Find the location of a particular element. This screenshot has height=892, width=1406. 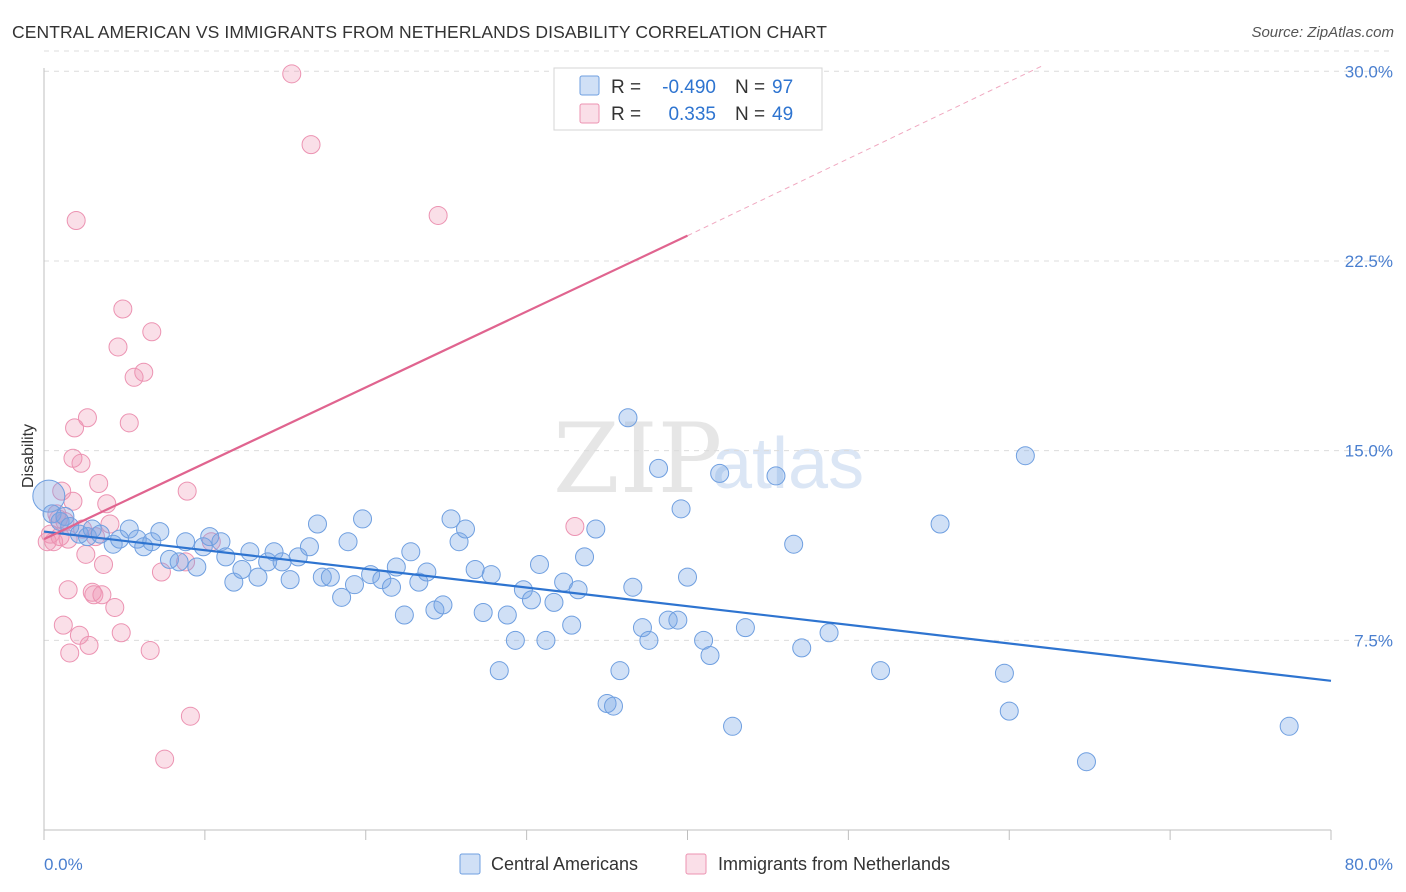

legend-r-value-1: -0.490 is located at coordinates (689, 87).